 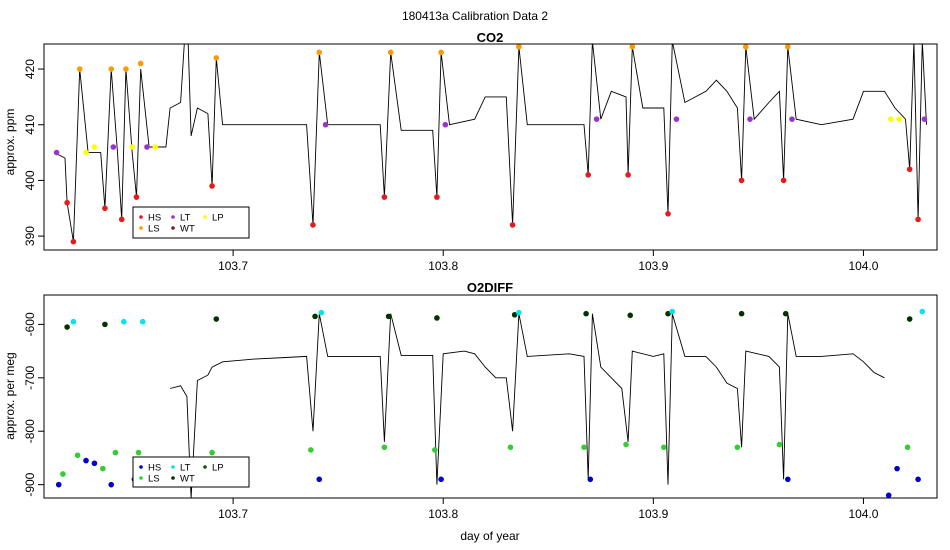 I want to click on o2diff-x-tick-label: 103.9, so click(x=653, y=514).